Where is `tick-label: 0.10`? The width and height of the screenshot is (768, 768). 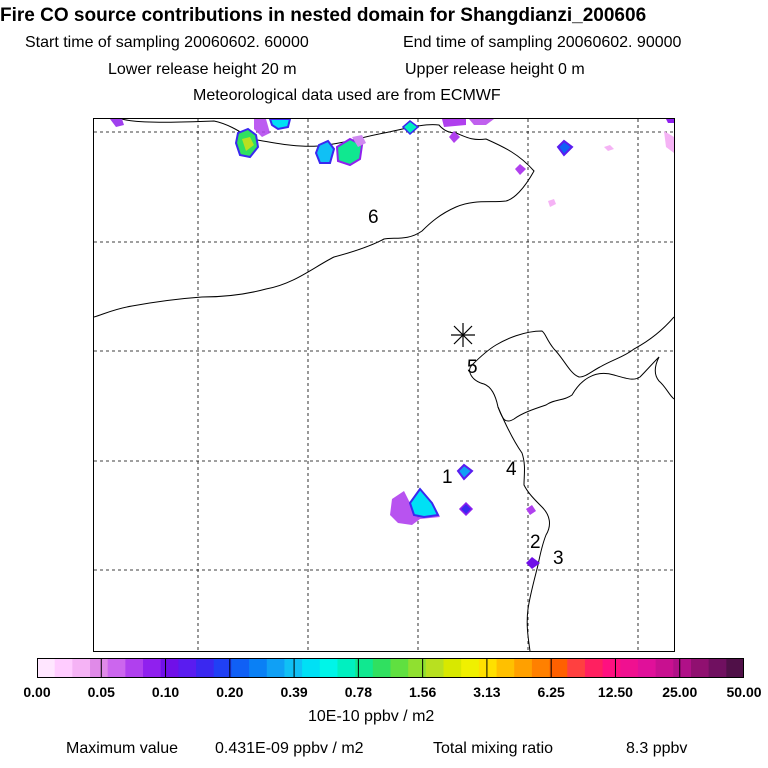
tick-label: 0.10 is located at coordinates (165, 692).